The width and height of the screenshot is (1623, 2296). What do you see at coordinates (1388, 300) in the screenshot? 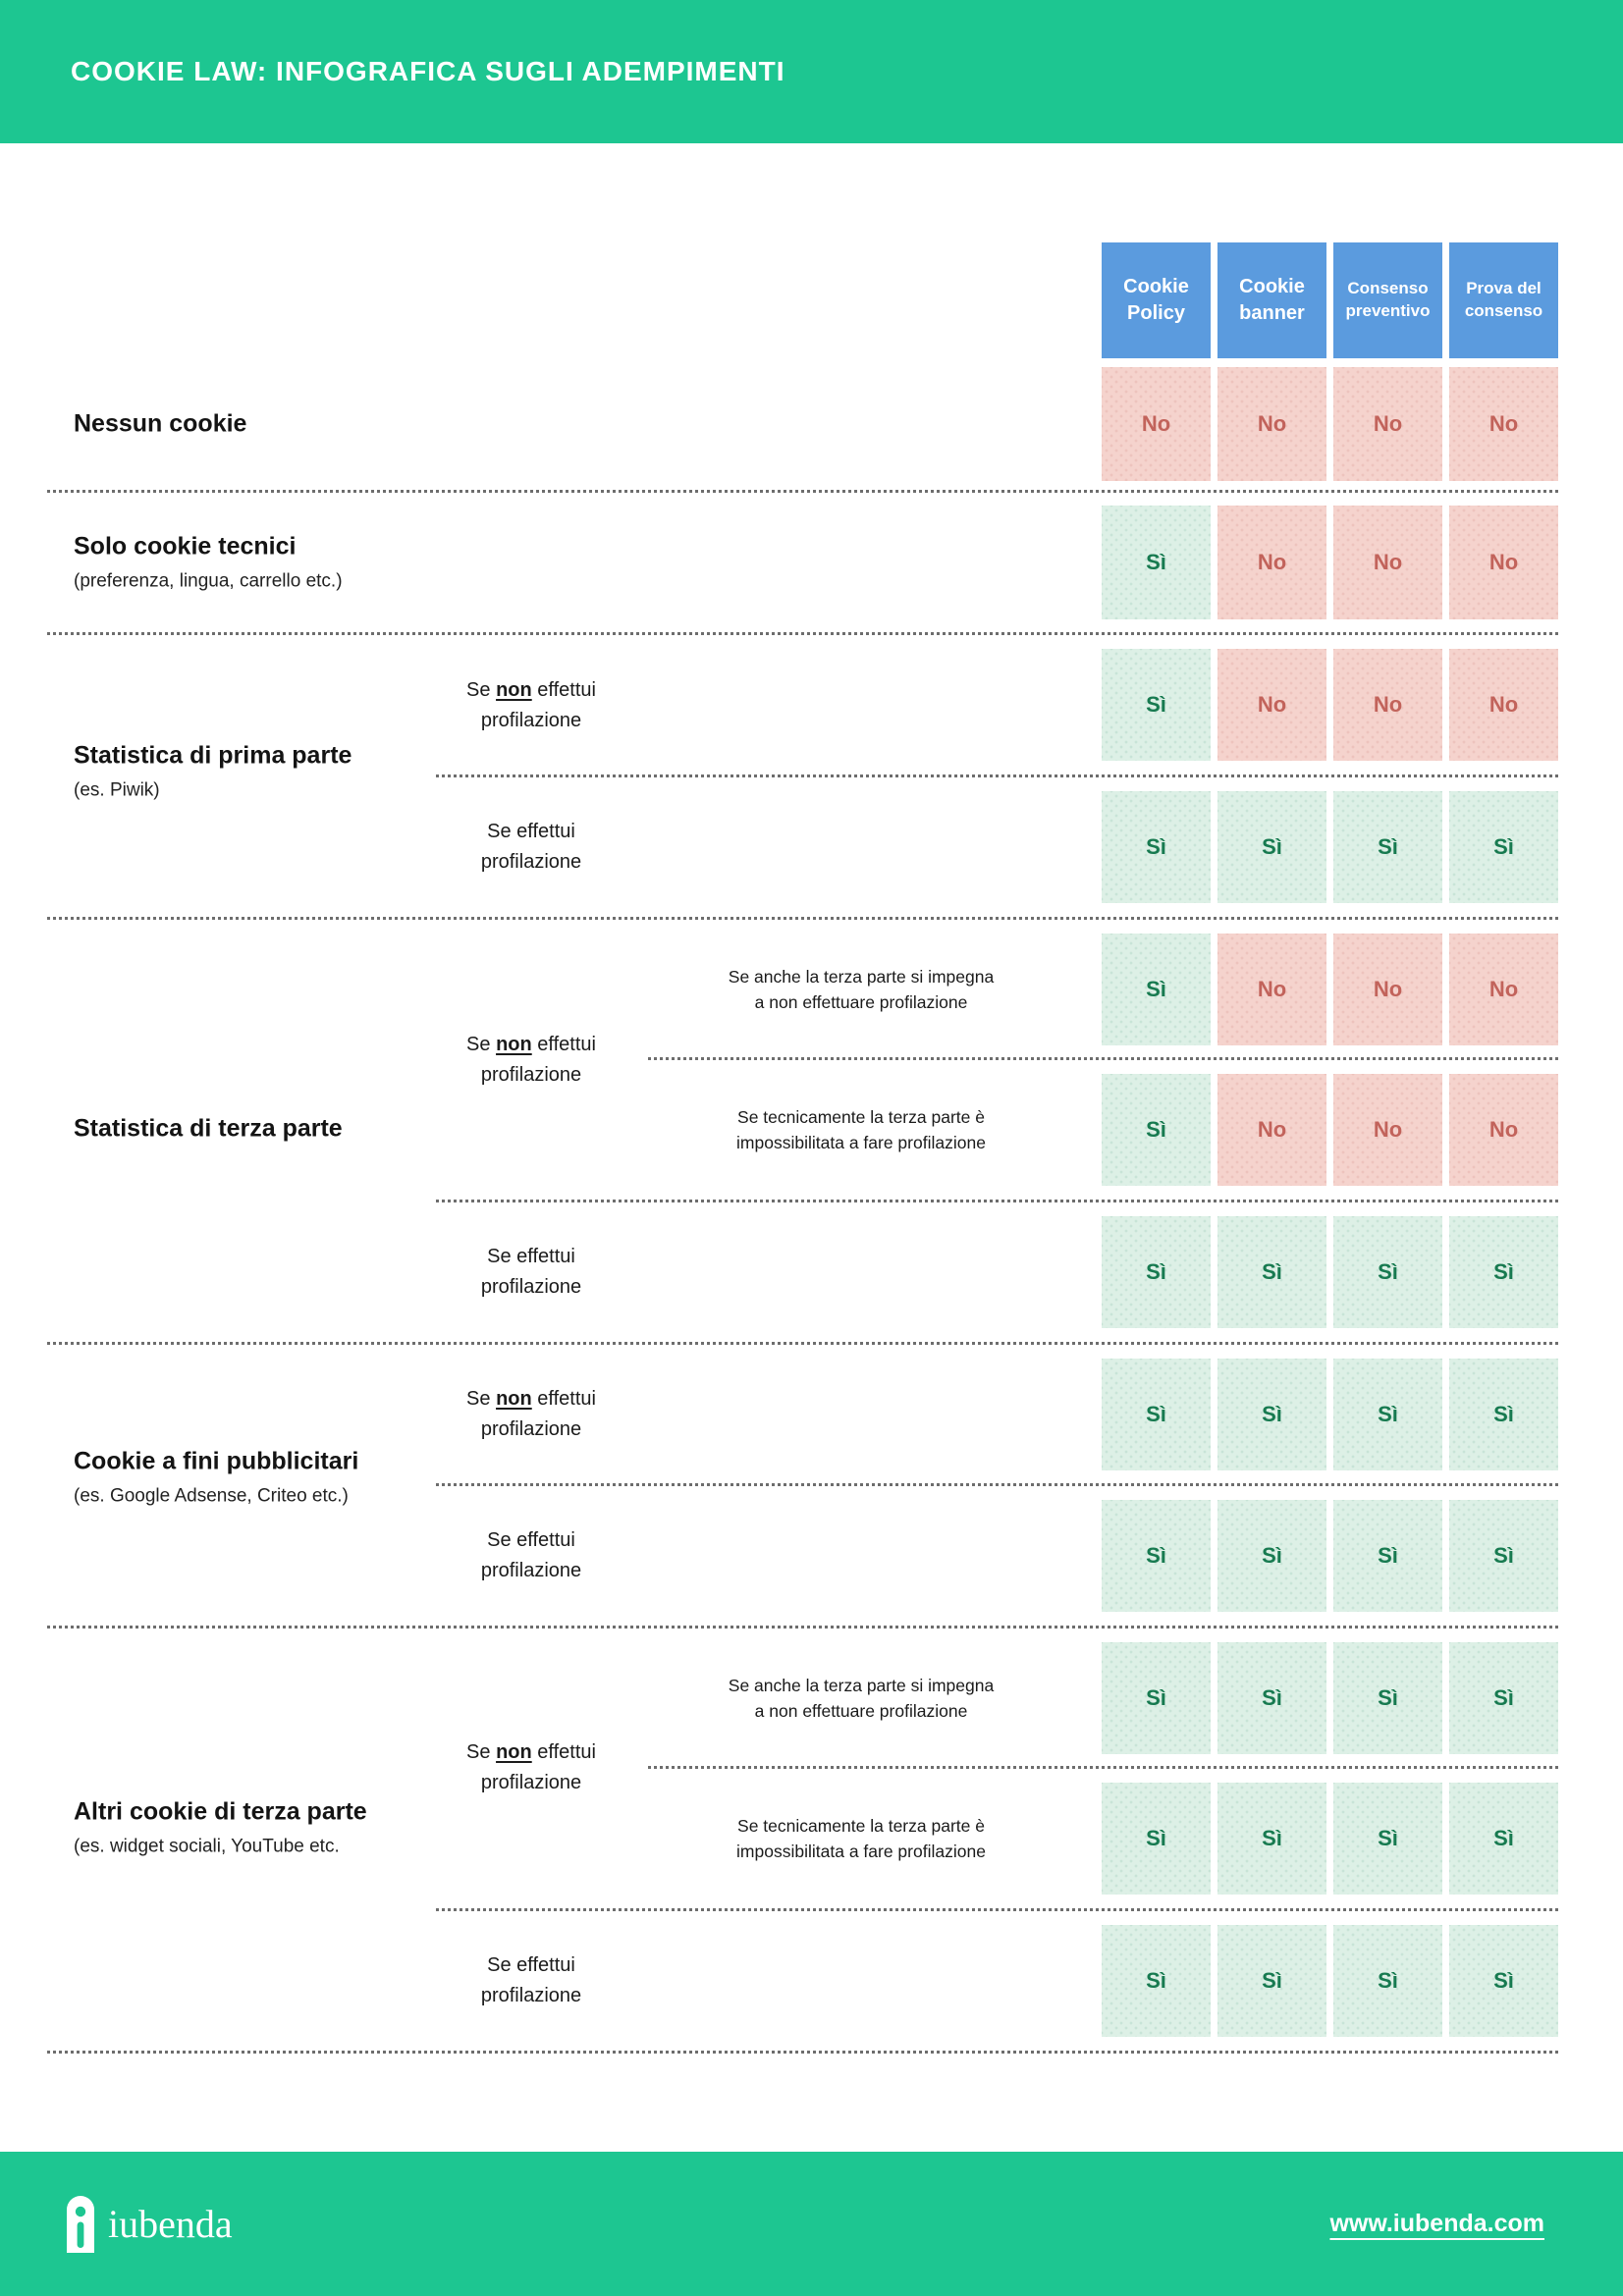
I see `column-header-consenso-preventivo: Consenso preventivo` at bounding box center [1388, 300].